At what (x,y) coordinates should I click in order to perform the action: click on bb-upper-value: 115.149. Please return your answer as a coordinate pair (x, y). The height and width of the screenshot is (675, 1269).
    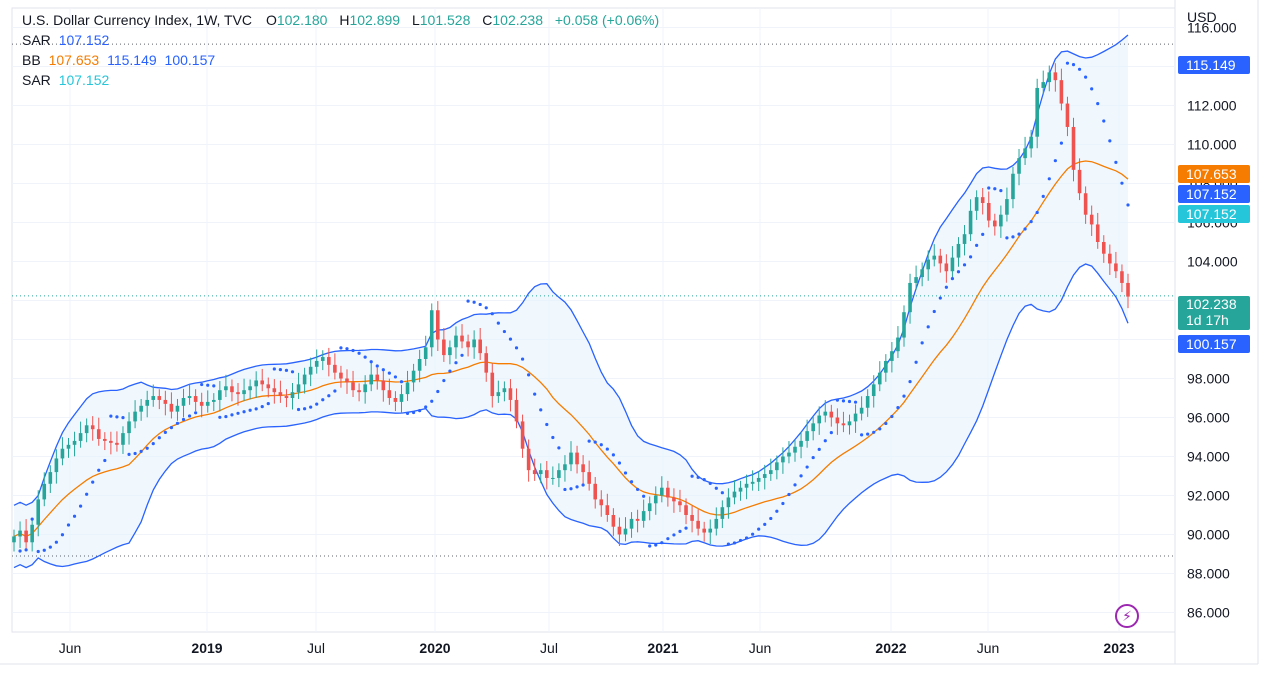
    Looking at the image, I should click on (132, 60).